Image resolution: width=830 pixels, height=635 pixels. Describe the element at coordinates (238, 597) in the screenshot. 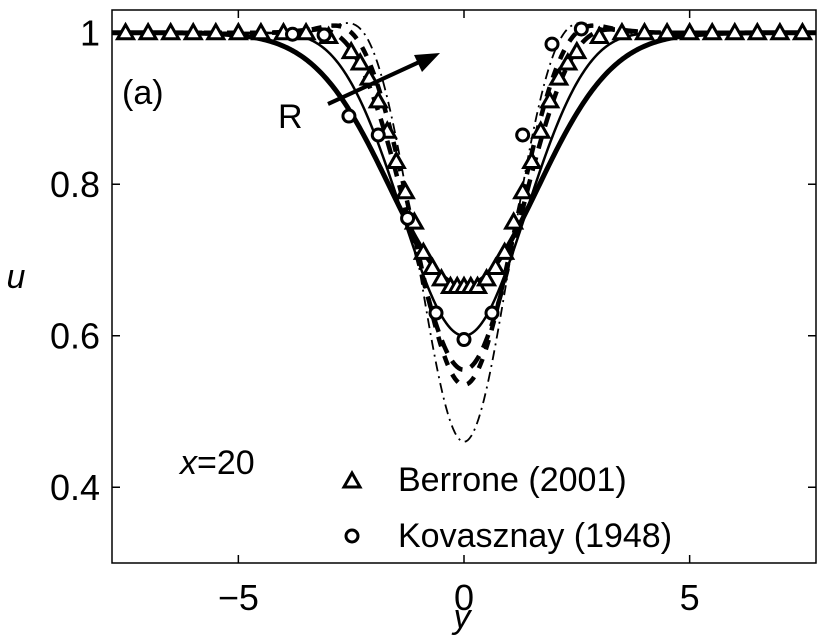

I see `x-tick-label: −5` at that location.